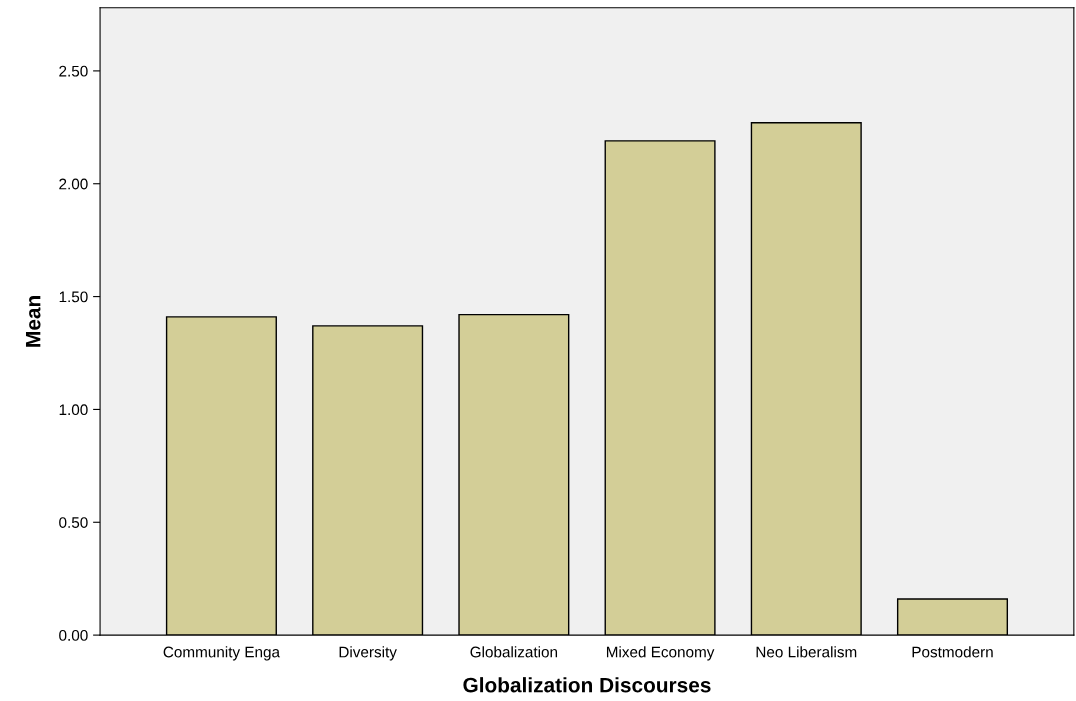 Image resolution: width=1076 pixels, height=701 pixels. I want to click on x-tick-label: Neo Liberalism, so click(806, 652).